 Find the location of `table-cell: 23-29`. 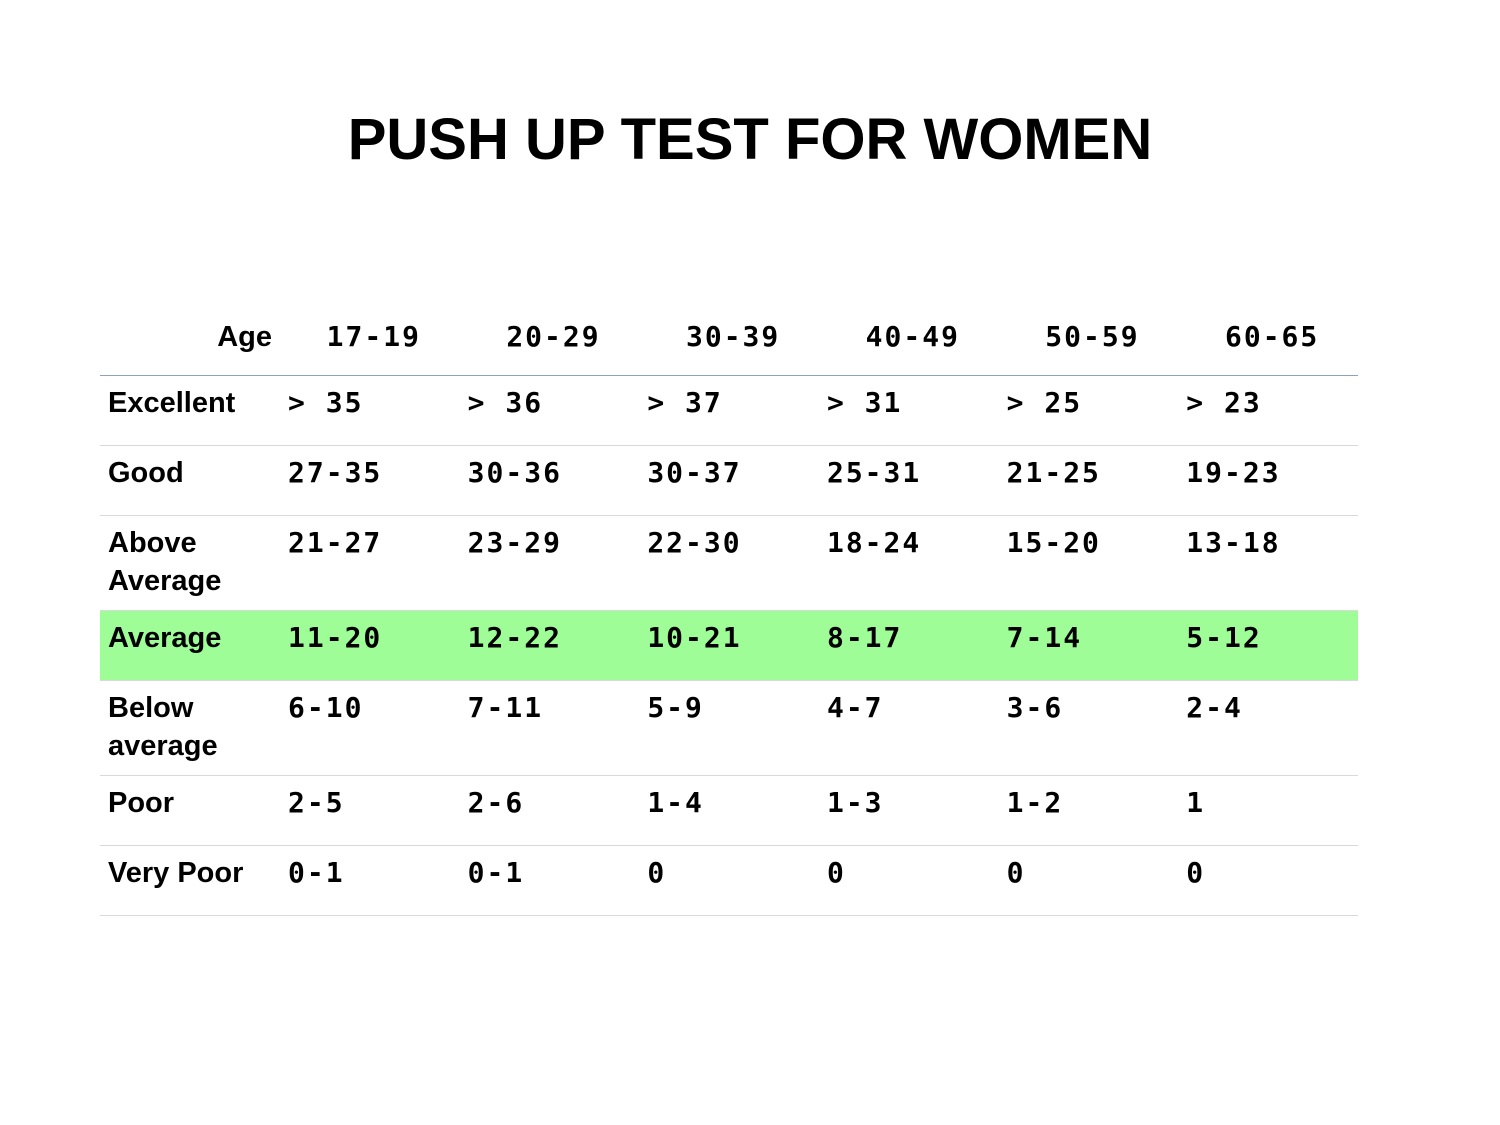

table-cell: 23-29 is located at coordinates (514, 542).